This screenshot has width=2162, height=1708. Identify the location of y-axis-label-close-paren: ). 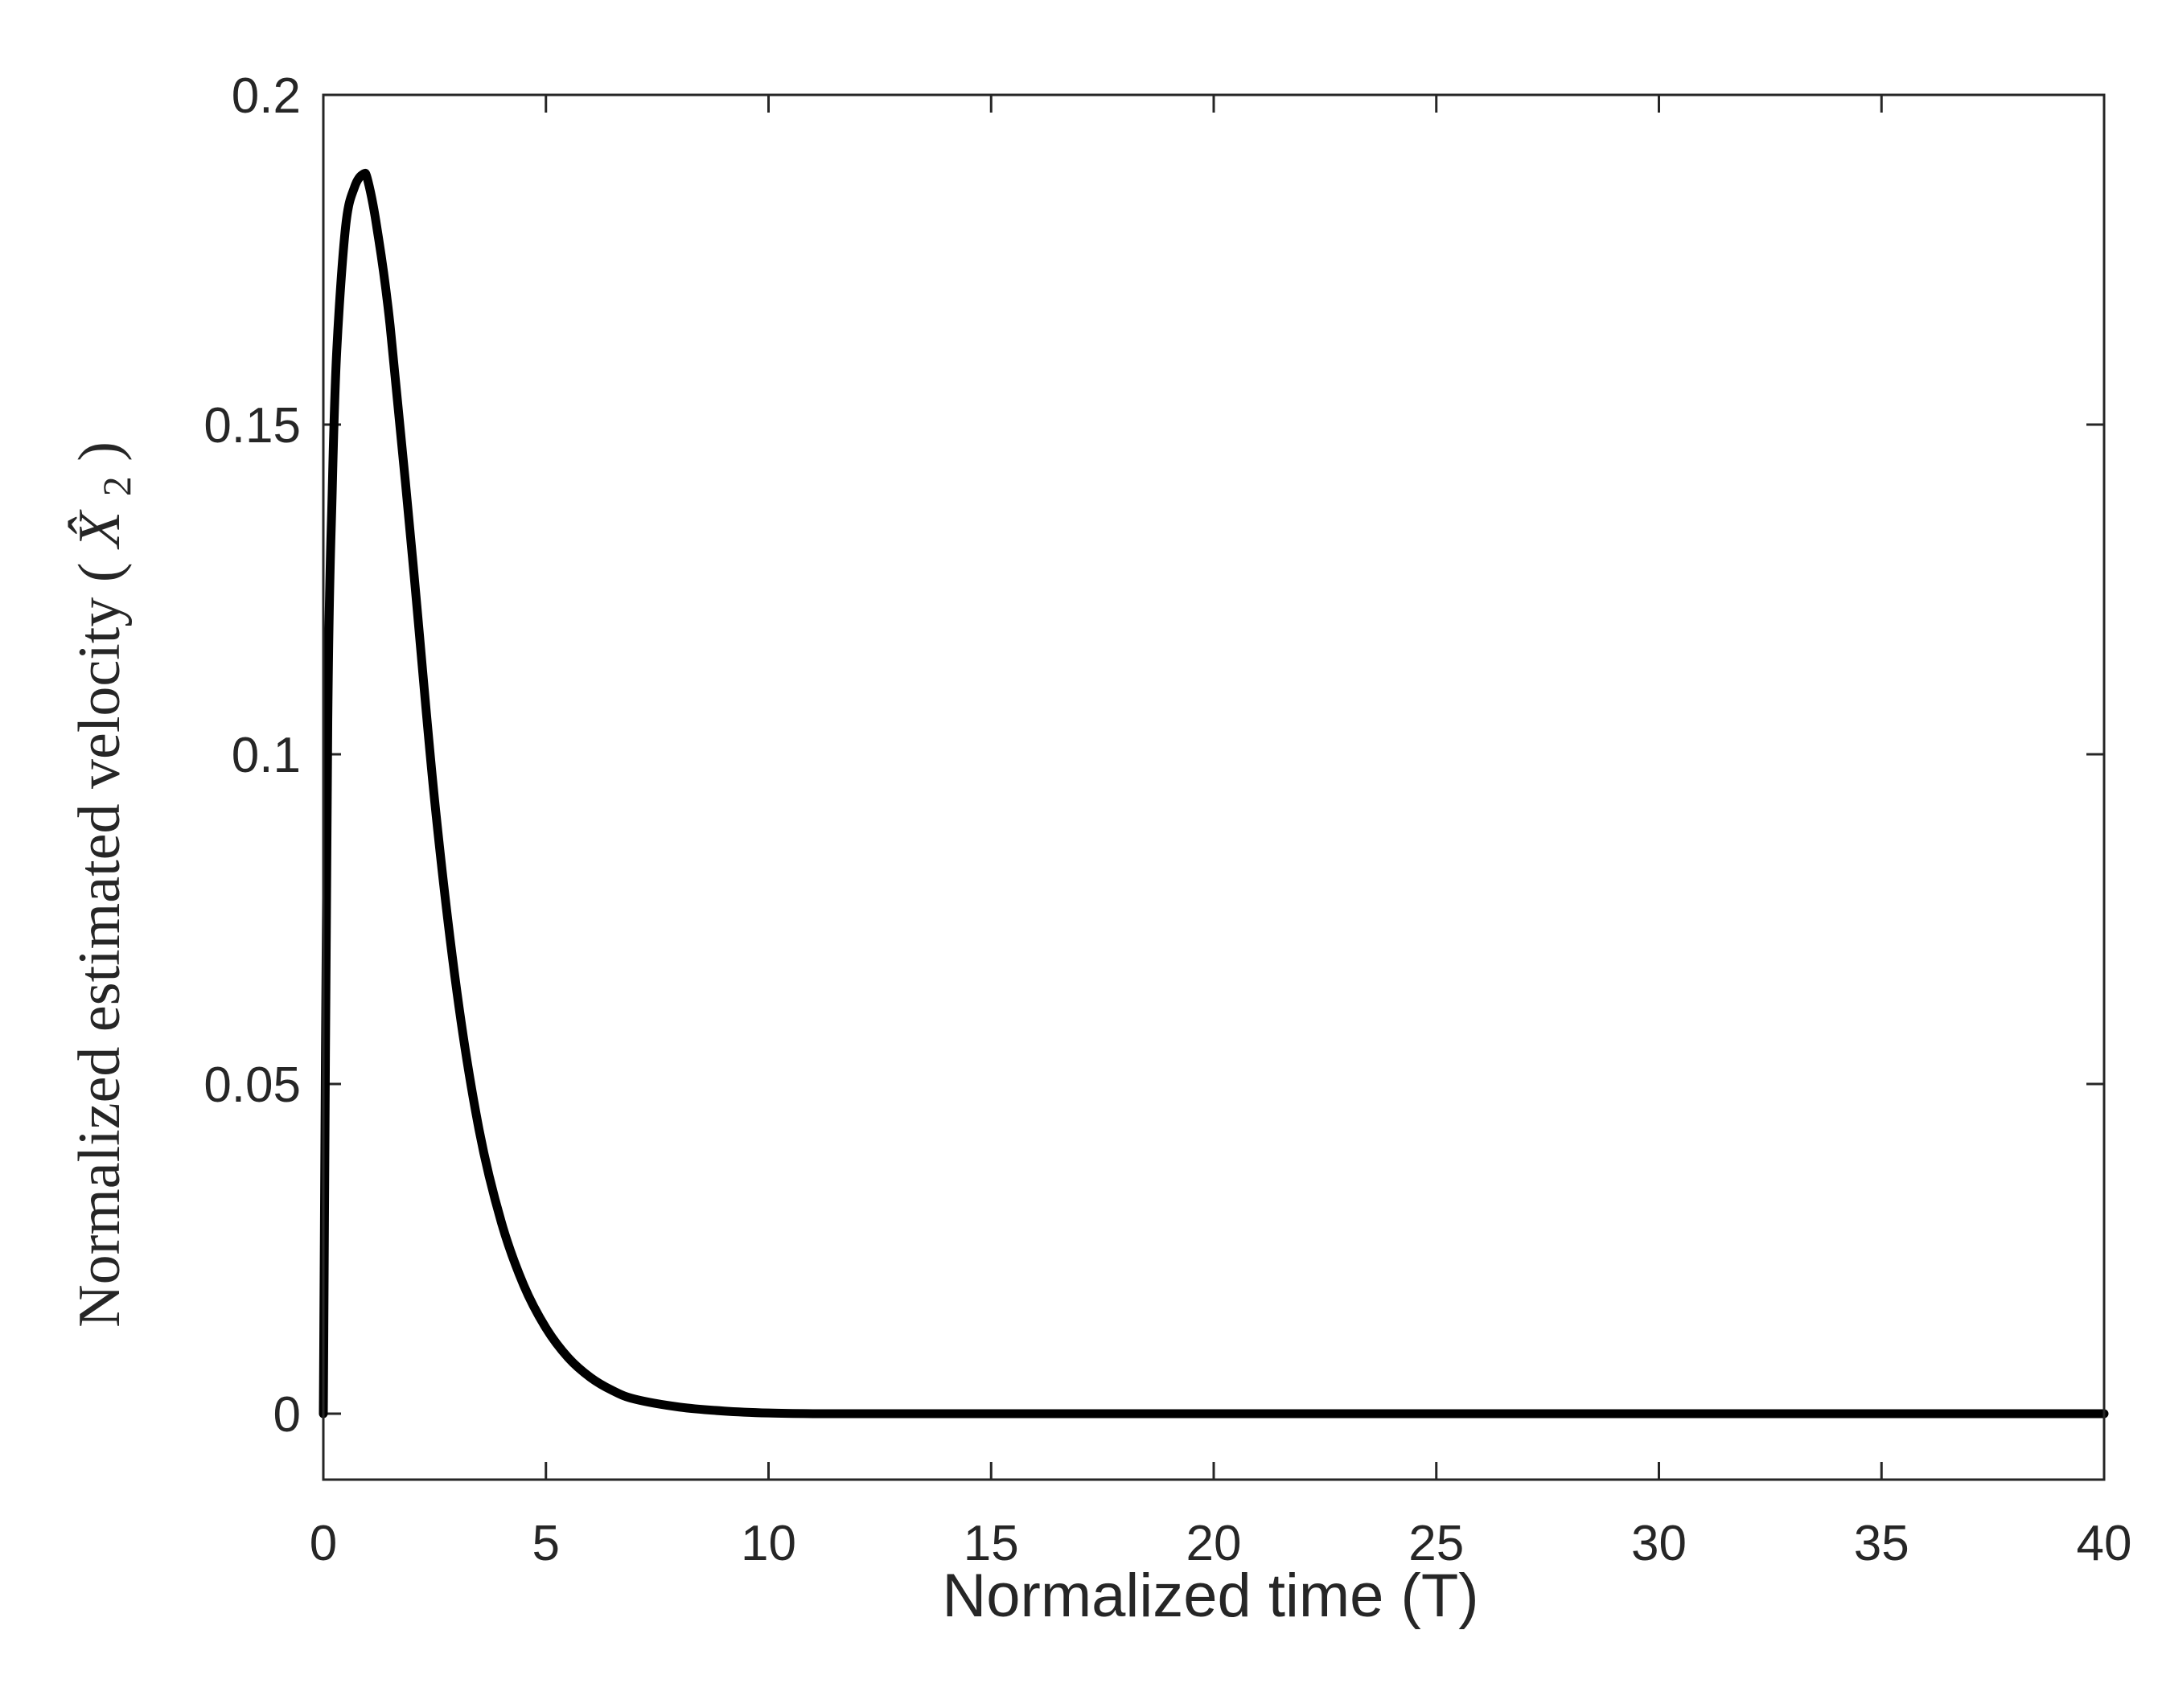
(100, 451).